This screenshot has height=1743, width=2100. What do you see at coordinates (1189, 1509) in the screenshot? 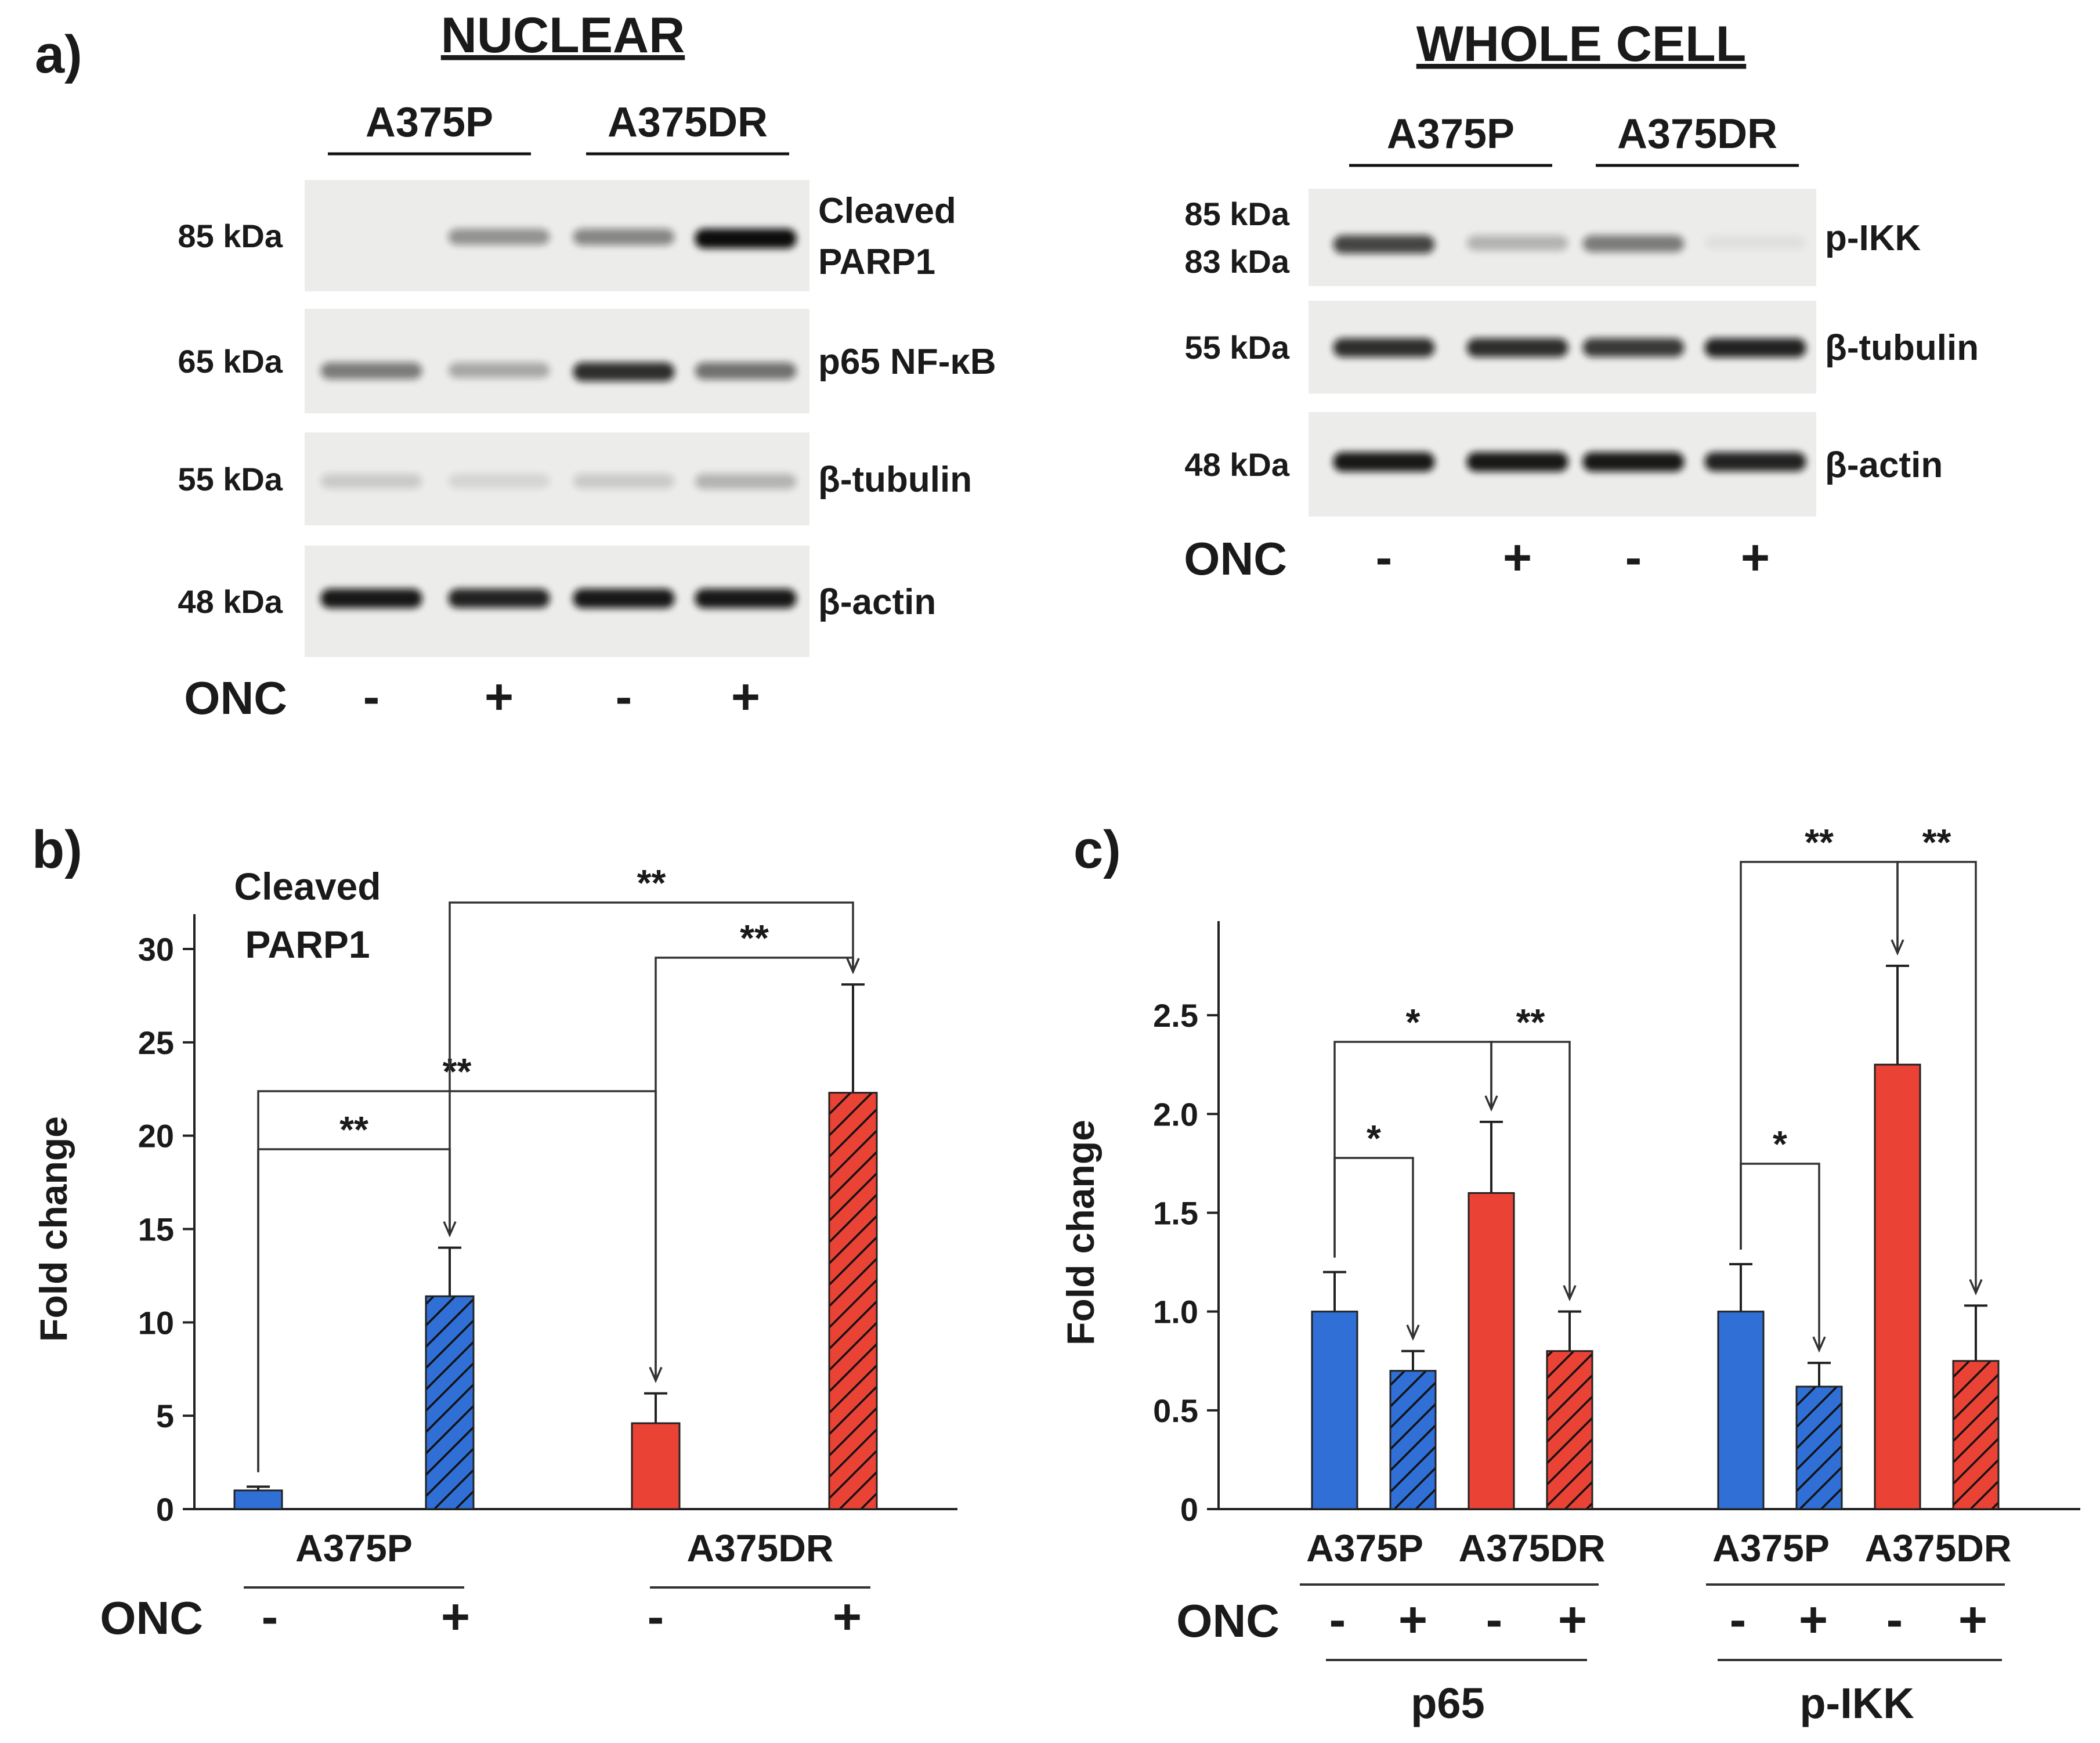
I see `y-tick-label: 0` at bounding box center [1189, 1509].